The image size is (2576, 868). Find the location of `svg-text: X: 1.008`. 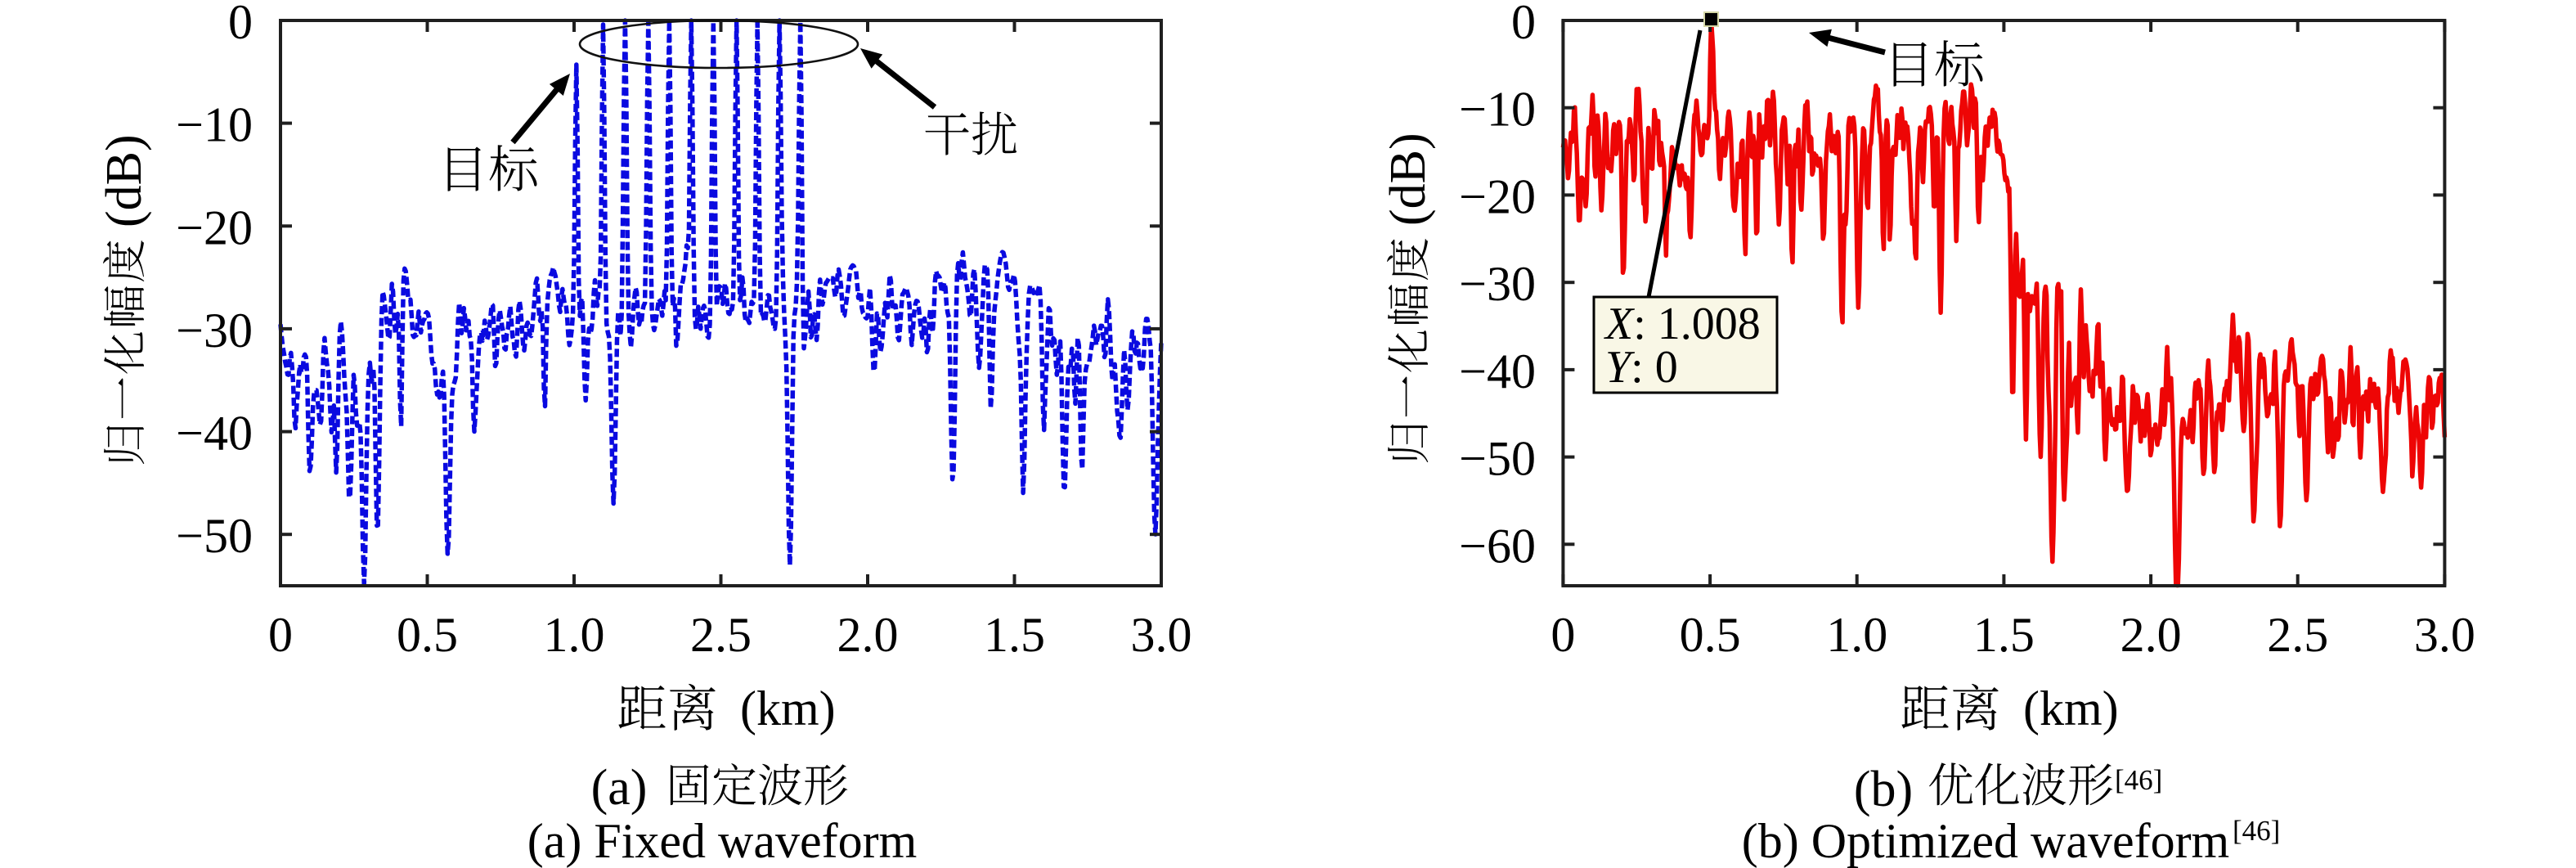

svg-text: X: 1.008 is located at coordinates (1683, 324).